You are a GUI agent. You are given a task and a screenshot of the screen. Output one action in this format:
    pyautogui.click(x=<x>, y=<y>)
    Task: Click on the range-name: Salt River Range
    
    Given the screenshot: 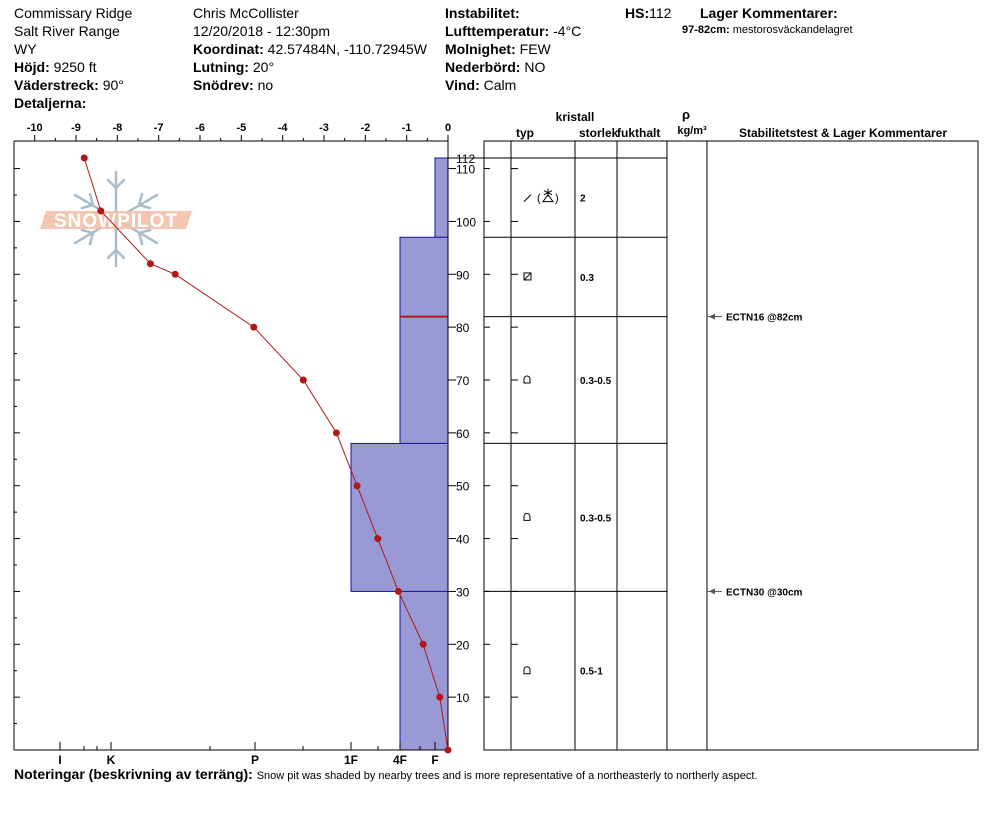 What is the action you would take?
    pyautogui.click(x=67, y=31)
    